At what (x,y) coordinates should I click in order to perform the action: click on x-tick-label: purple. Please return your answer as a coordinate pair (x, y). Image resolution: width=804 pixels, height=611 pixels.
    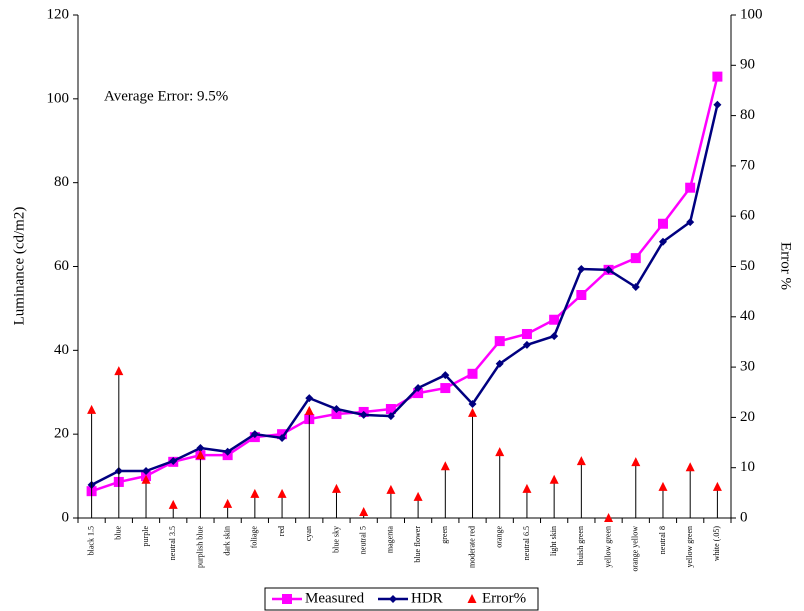
    Looking at the image, I should click on (145, 536).